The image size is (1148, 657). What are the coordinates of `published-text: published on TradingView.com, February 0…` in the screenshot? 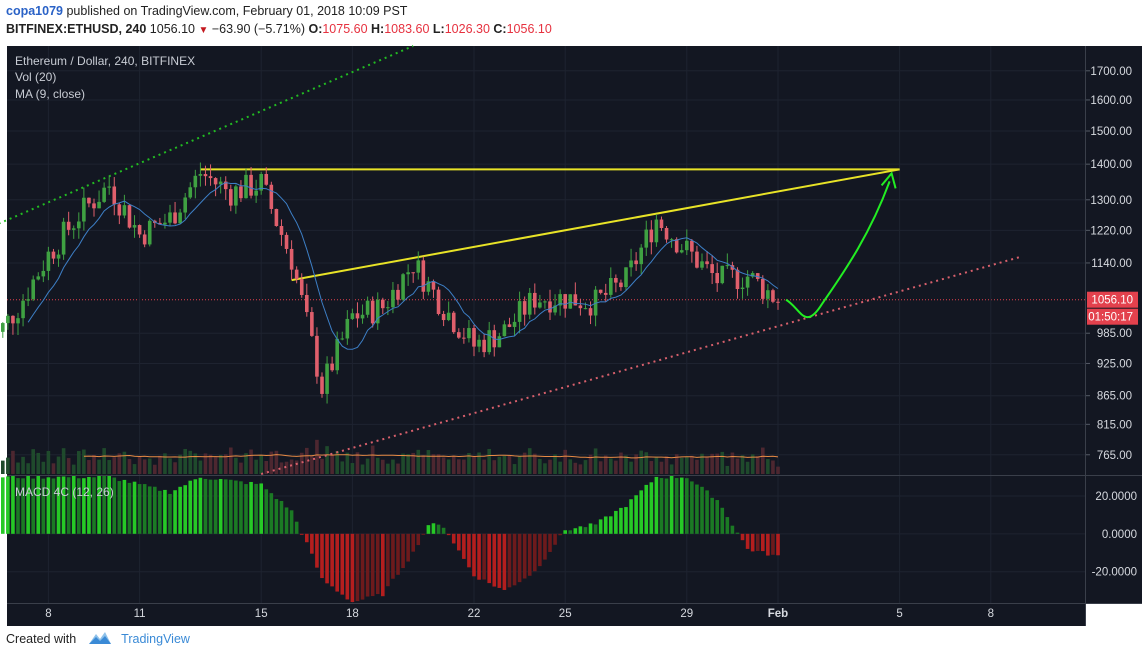 It's located at (237, 11).